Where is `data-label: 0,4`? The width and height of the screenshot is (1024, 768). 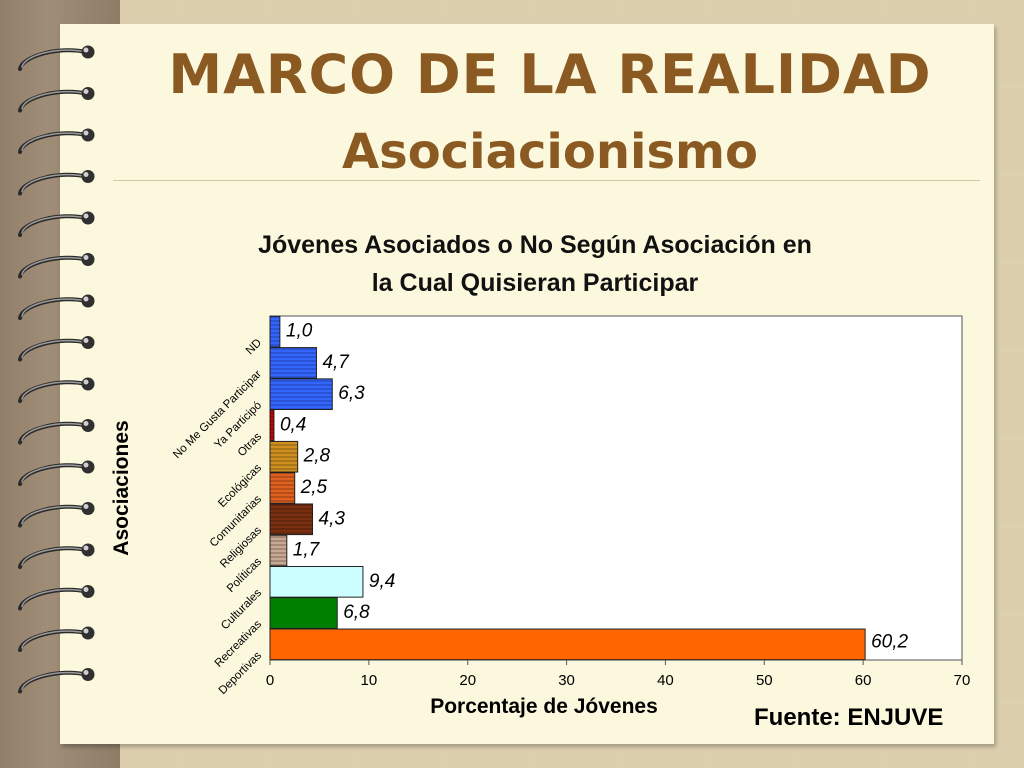 data-label: 0,4 is located at coordinates (293, 424).